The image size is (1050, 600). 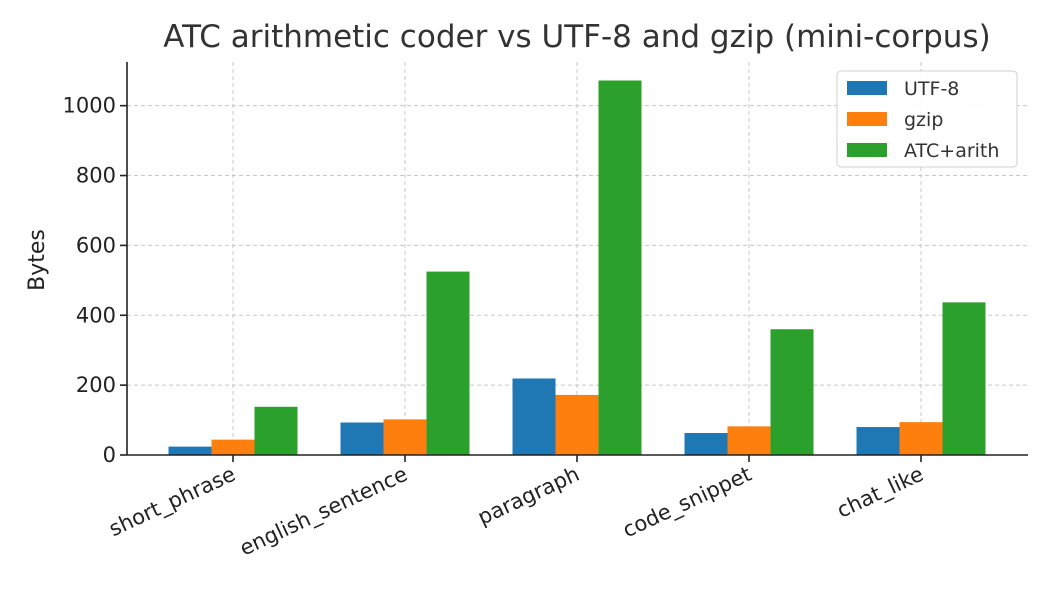 What do you see at coordinates (749, 440) in the screenshot?
I see `bar-gzip-code-snippet` at bounding box center [749, 440].